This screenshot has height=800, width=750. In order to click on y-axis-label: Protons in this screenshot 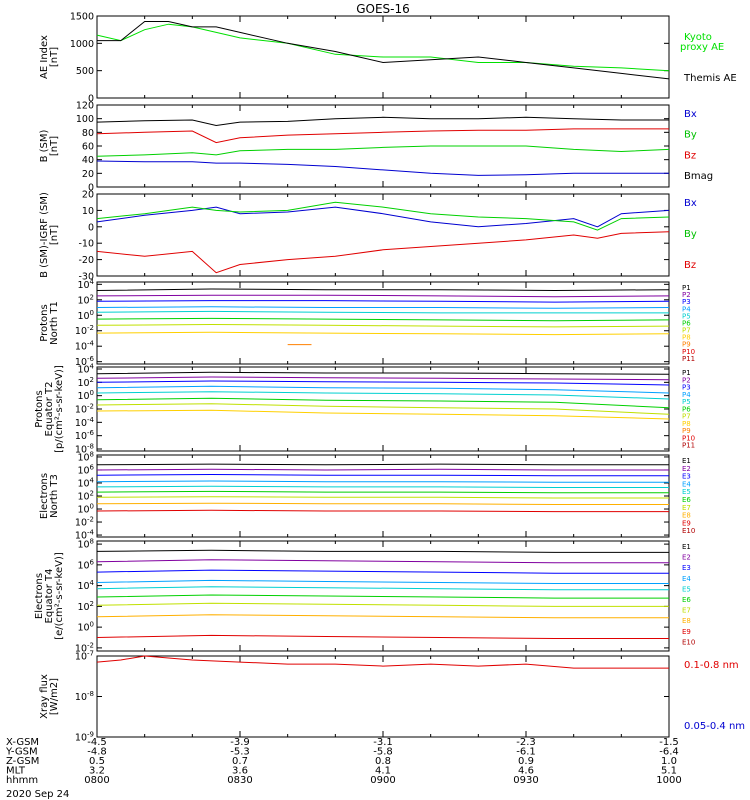, I will do `click(44, 322)`.